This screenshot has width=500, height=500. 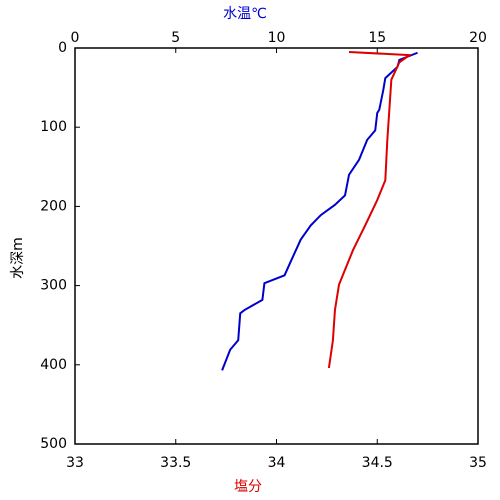 What do you see at coordinates (175, 38) in the screenshot?
I see `x2-tick-label: 5` at bounding box center [175, 38].